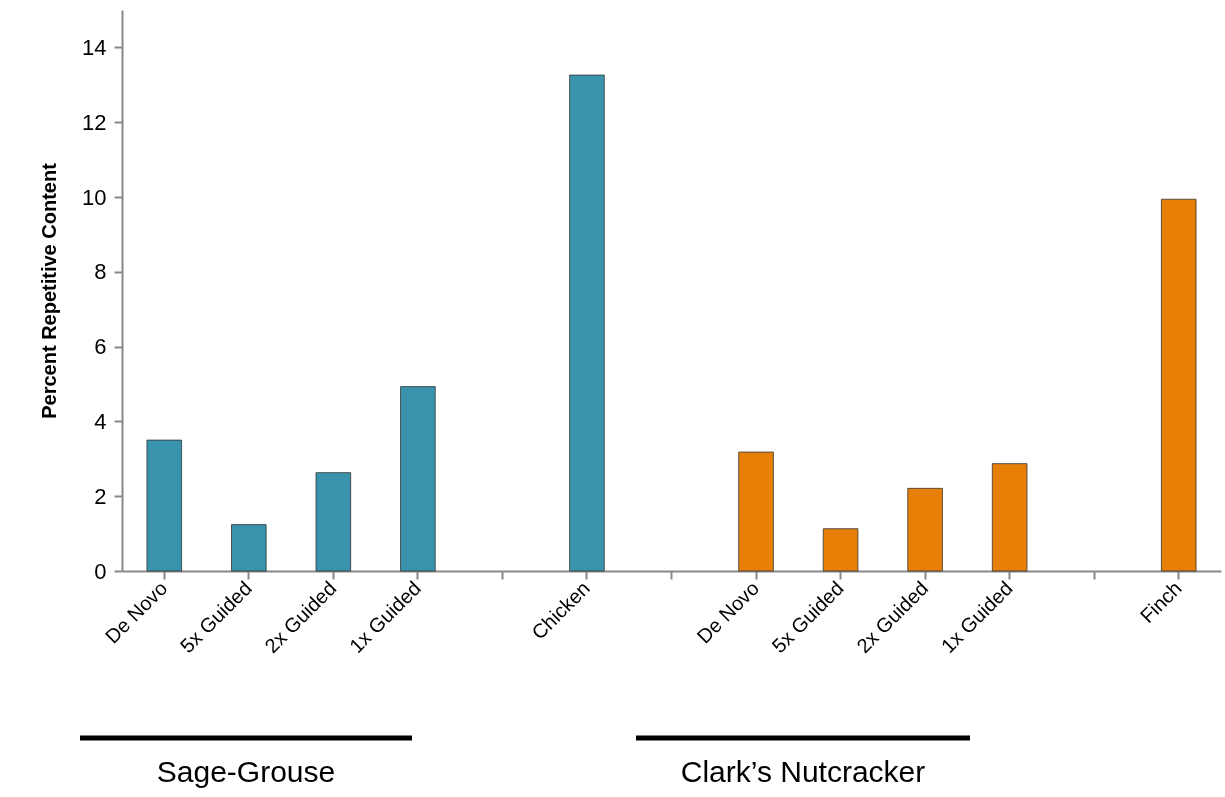 Image resolution: width=1225 pixels, height=797 pixels. What do you see at coordinates (49, 290) in the screenshot?
I see `y-axis-title: Percent Repetitive Content` at bounding box center [49, 290].